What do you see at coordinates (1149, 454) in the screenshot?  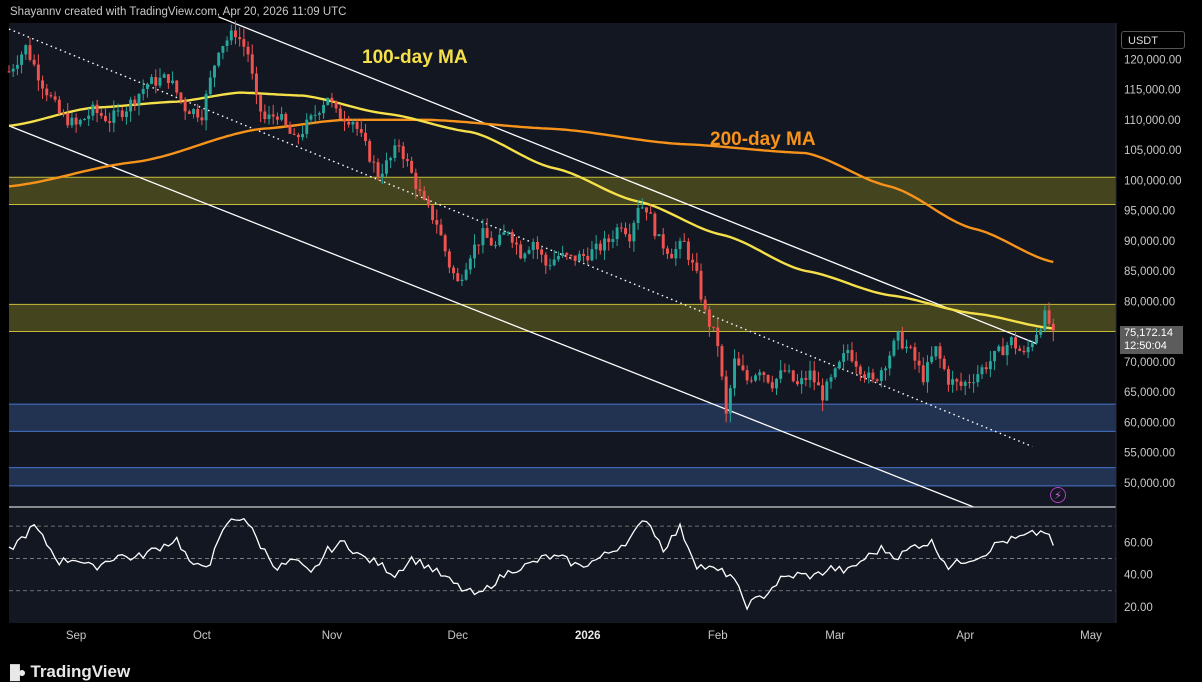 I see `price-tick-label: 55,000.00` at bounding box center [1149, 454].